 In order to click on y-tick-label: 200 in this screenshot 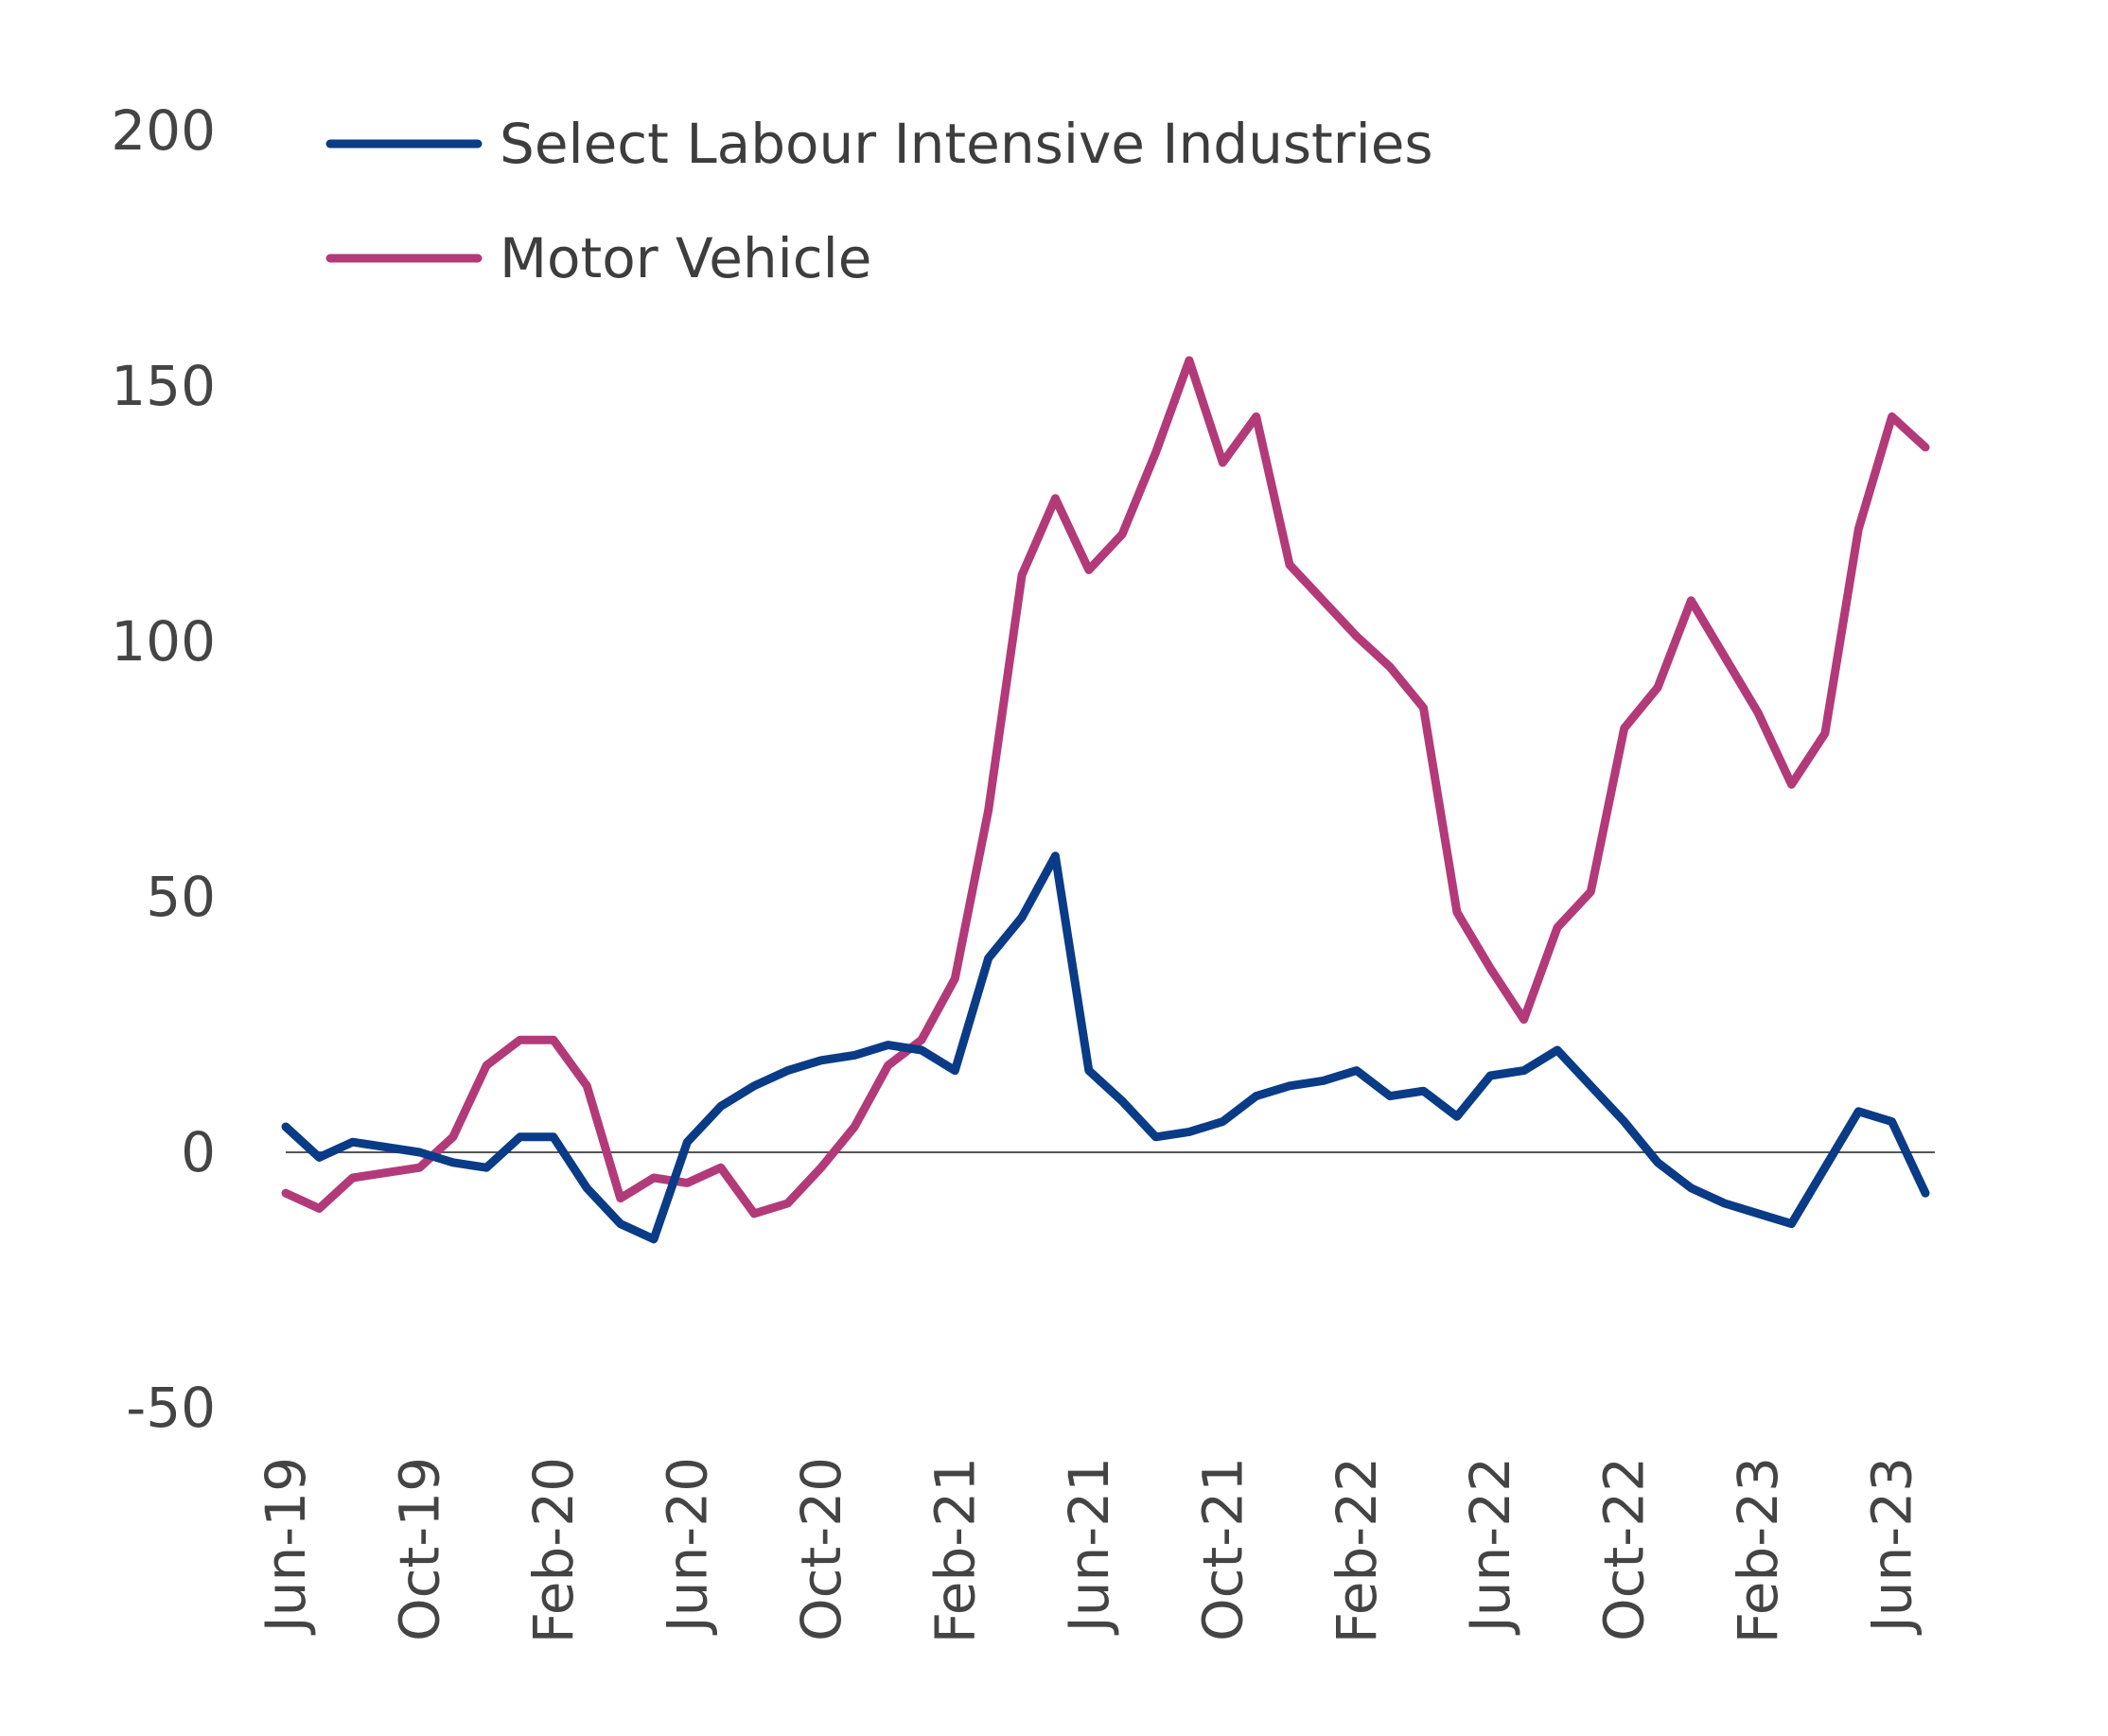, I will do `click(163, 130)`.